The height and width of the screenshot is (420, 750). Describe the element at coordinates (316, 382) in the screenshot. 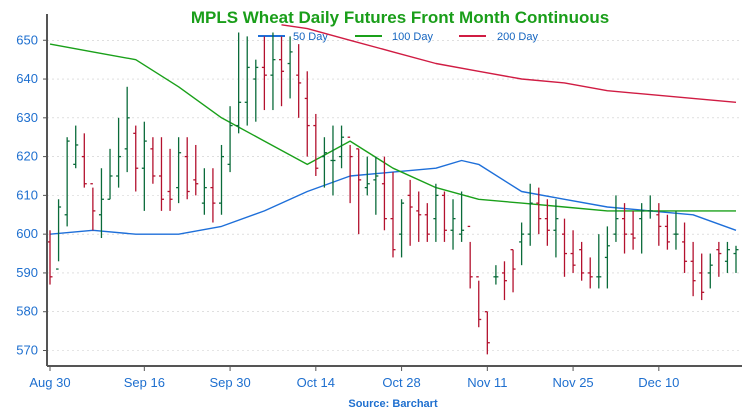

I see `x-tick-label: Oct 14` at that location.